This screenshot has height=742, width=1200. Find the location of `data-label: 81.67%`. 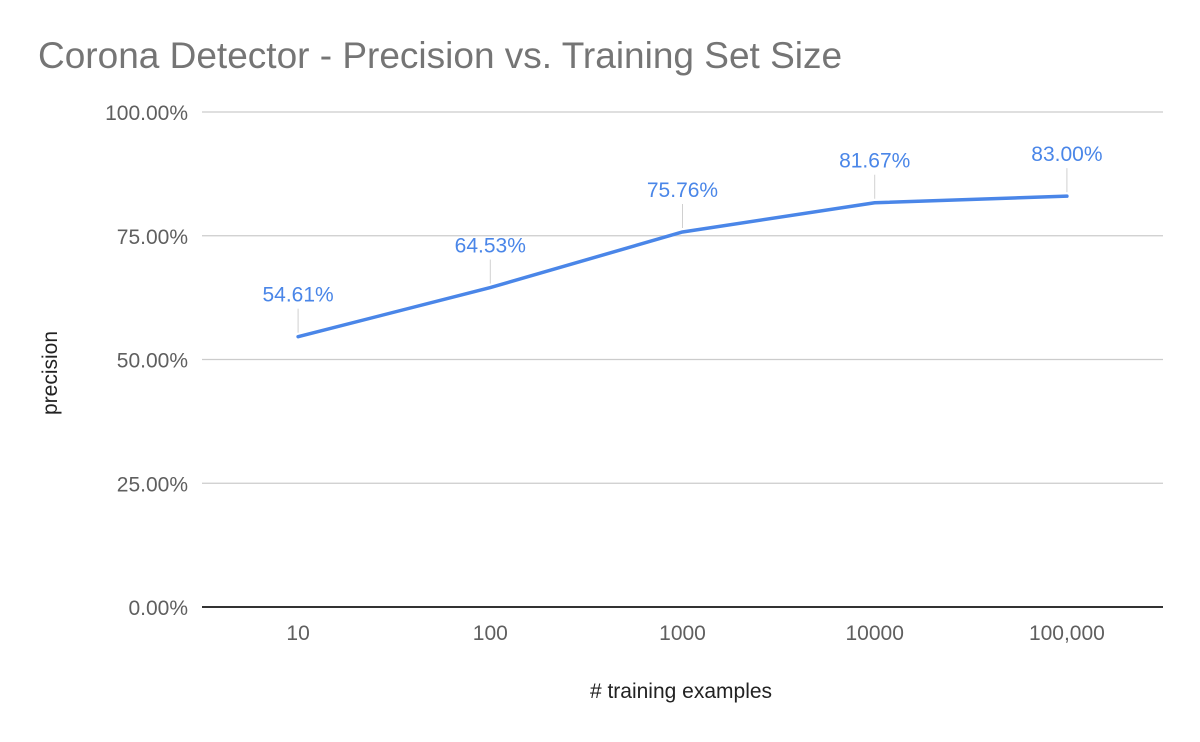

data-label: 81.67% is located at coordinates (874, 161).